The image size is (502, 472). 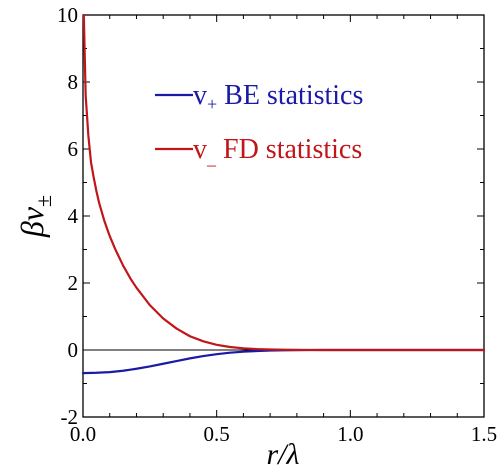 What do you see at coordinates (73, 149) in the screenshot?
I see `y-tick-label: 6` at bounding box center [73, 149].